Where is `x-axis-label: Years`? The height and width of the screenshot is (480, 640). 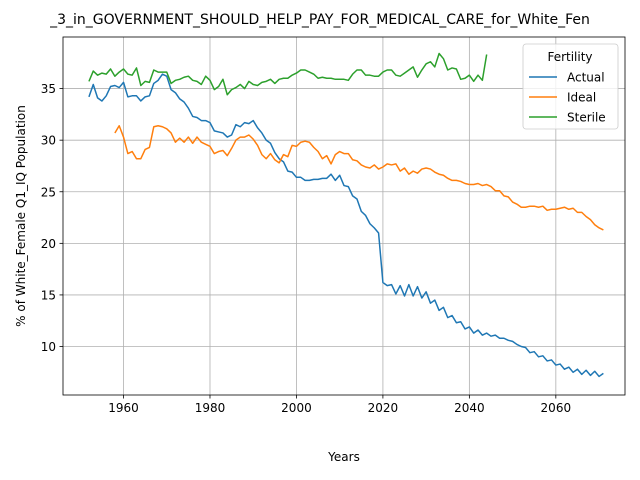 x-axis-label: Years is located at coordinates (343, 457).